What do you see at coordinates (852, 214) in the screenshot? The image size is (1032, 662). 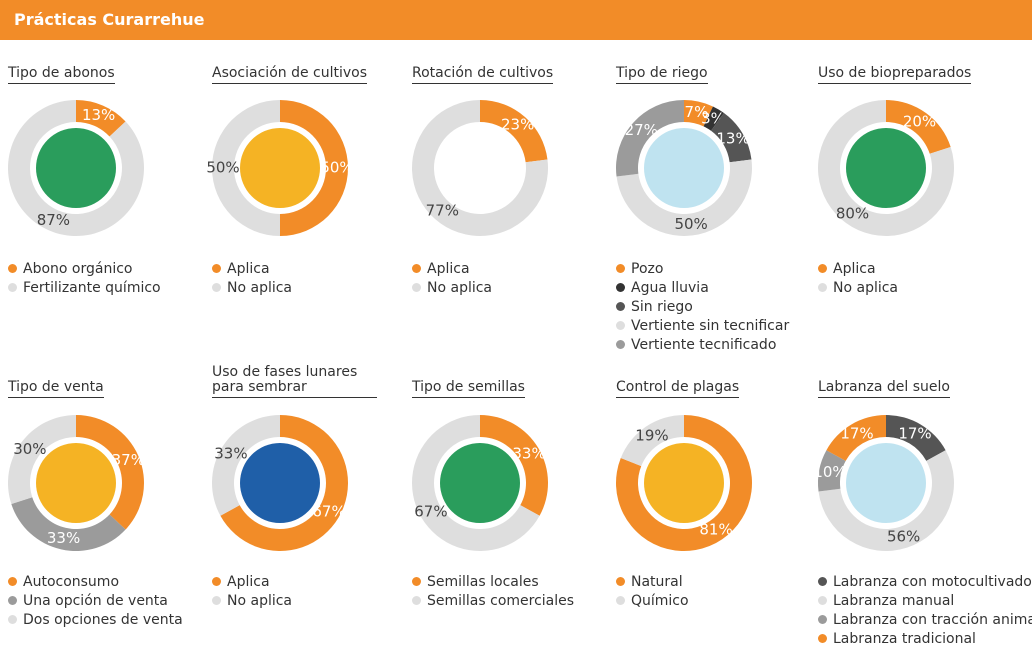 I see `value-label: 80%` at bounding box center [852, 214].